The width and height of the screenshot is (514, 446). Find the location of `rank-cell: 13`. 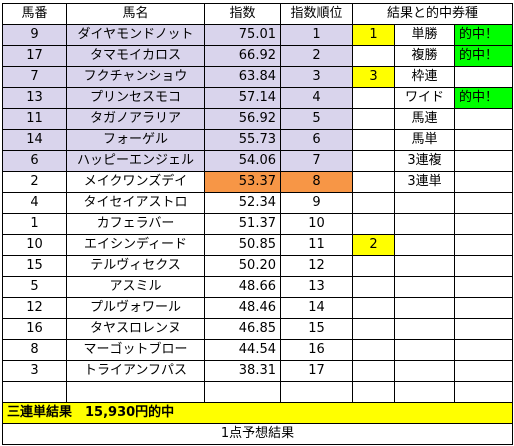

rank-cell: 13 is located at coordinates (316, 287).